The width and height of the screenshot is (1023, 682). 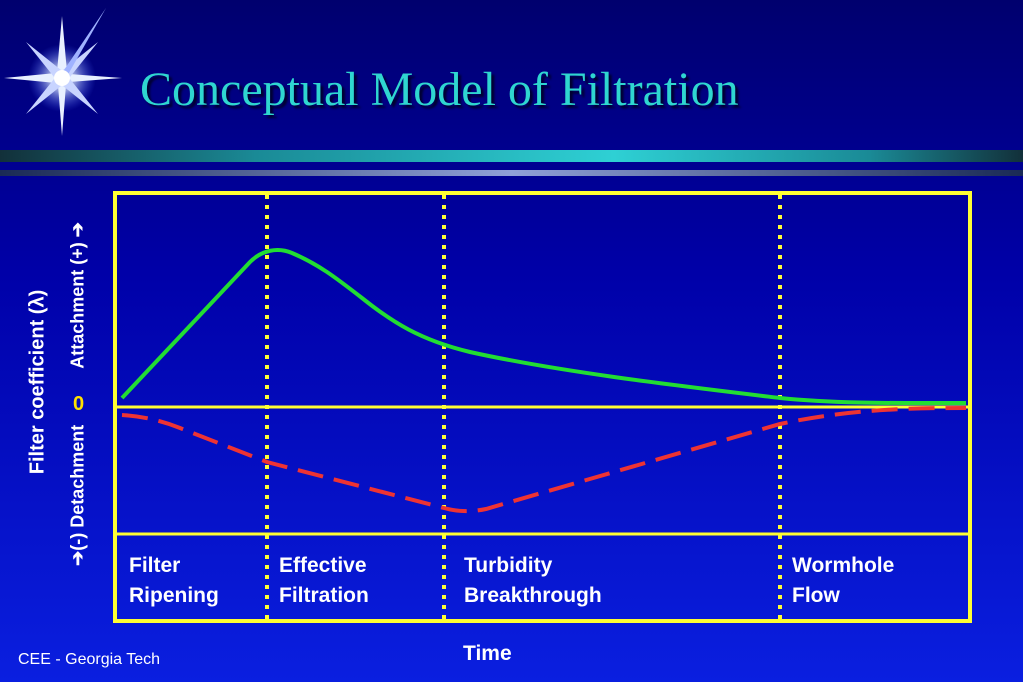 What do you see at coordinates (533, 580) in the screenshot?
I see `phase-label-turbidity-breakthrough: Turbidity Breakthrough` at bounding box center [533, 580].